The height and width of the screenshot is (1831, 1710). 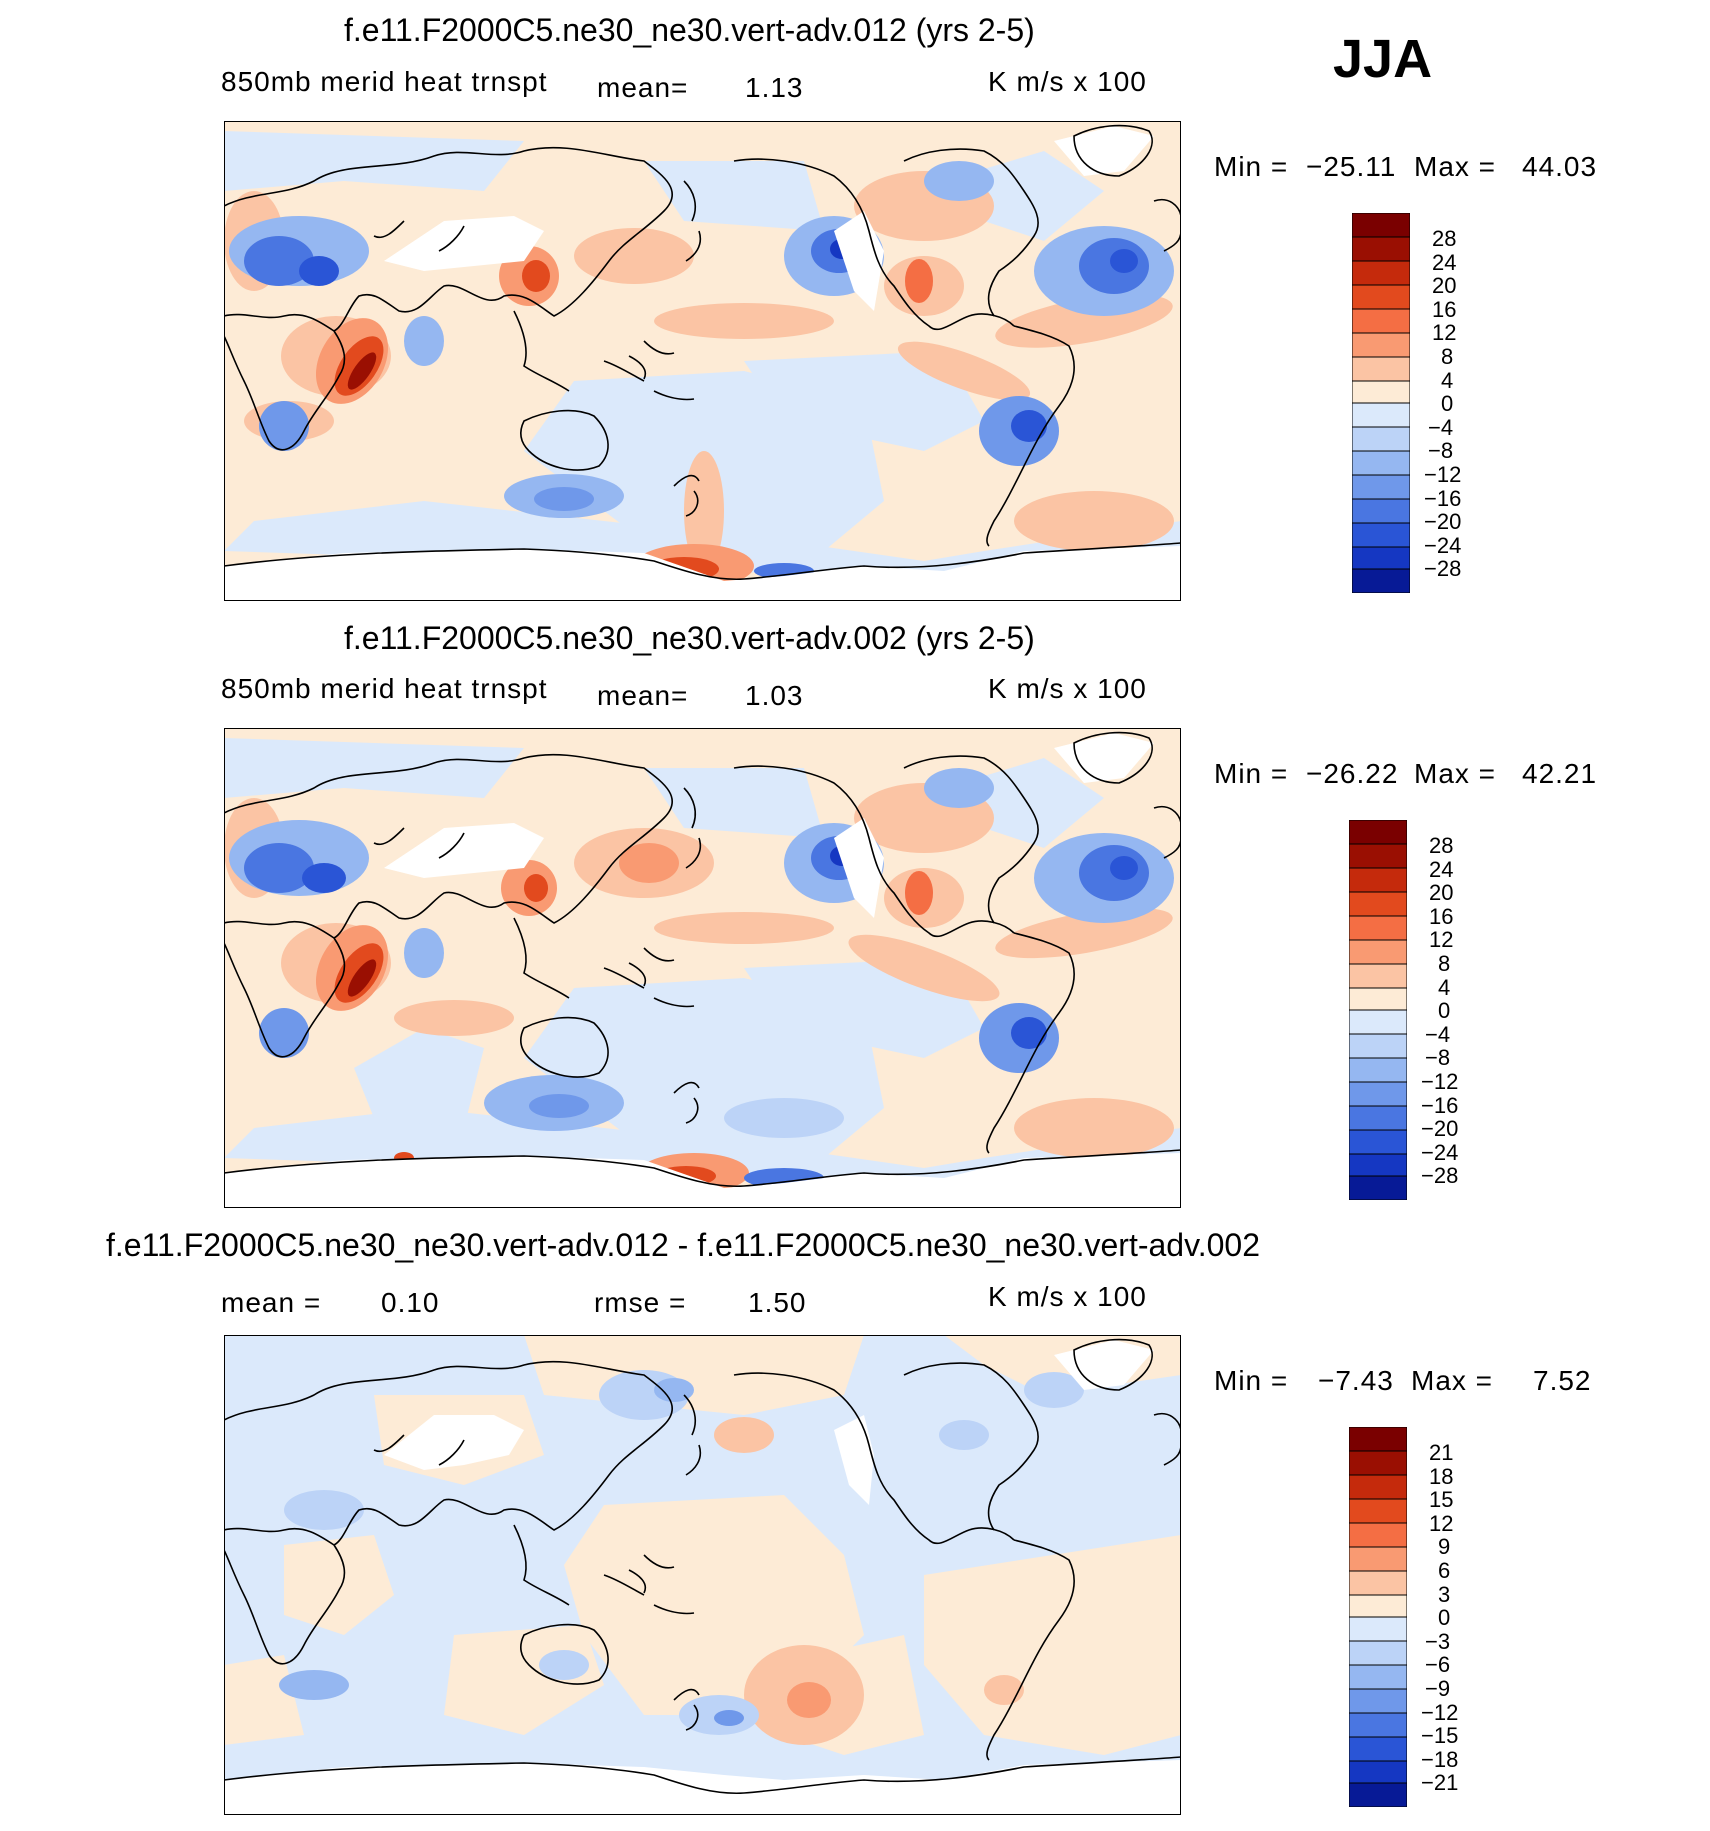 I want to click on panel2-mean-label: mean=, so click(x=643, y=695).